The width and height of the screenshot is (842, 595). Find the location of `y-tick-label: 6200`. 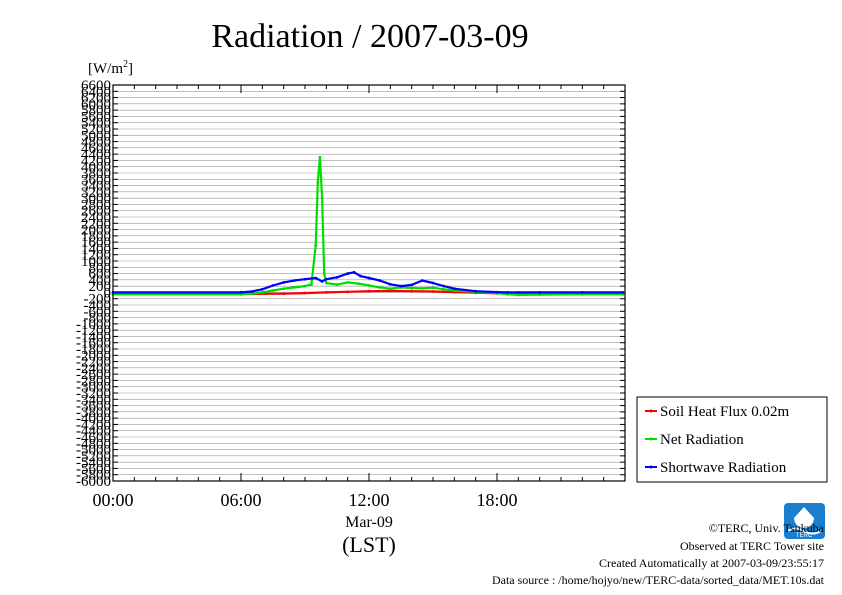

y-tick-label: 6200 is located at coordinates (96, 99).